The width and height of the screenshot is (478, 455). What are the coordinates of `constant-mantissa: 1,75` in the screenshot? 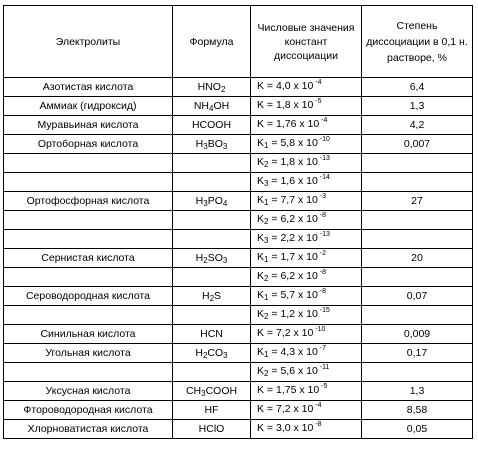 It's located at (286, 390).